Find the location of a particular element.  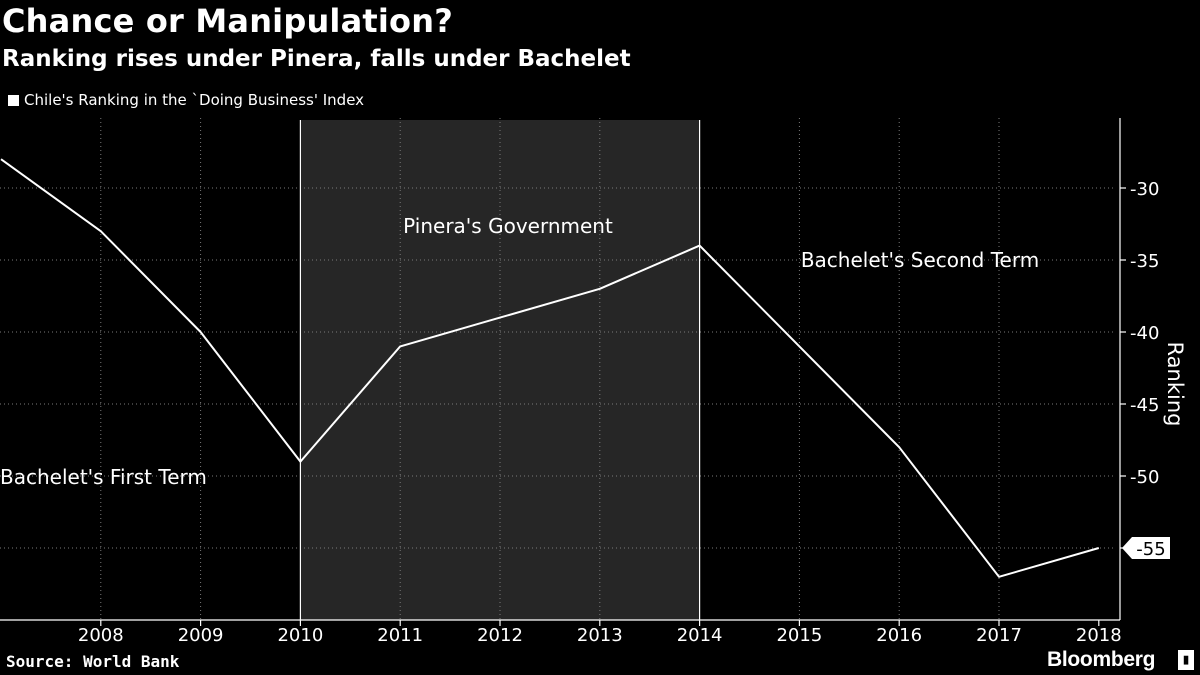

x-tick-label: 2015 is located at coordinates (799, 635).